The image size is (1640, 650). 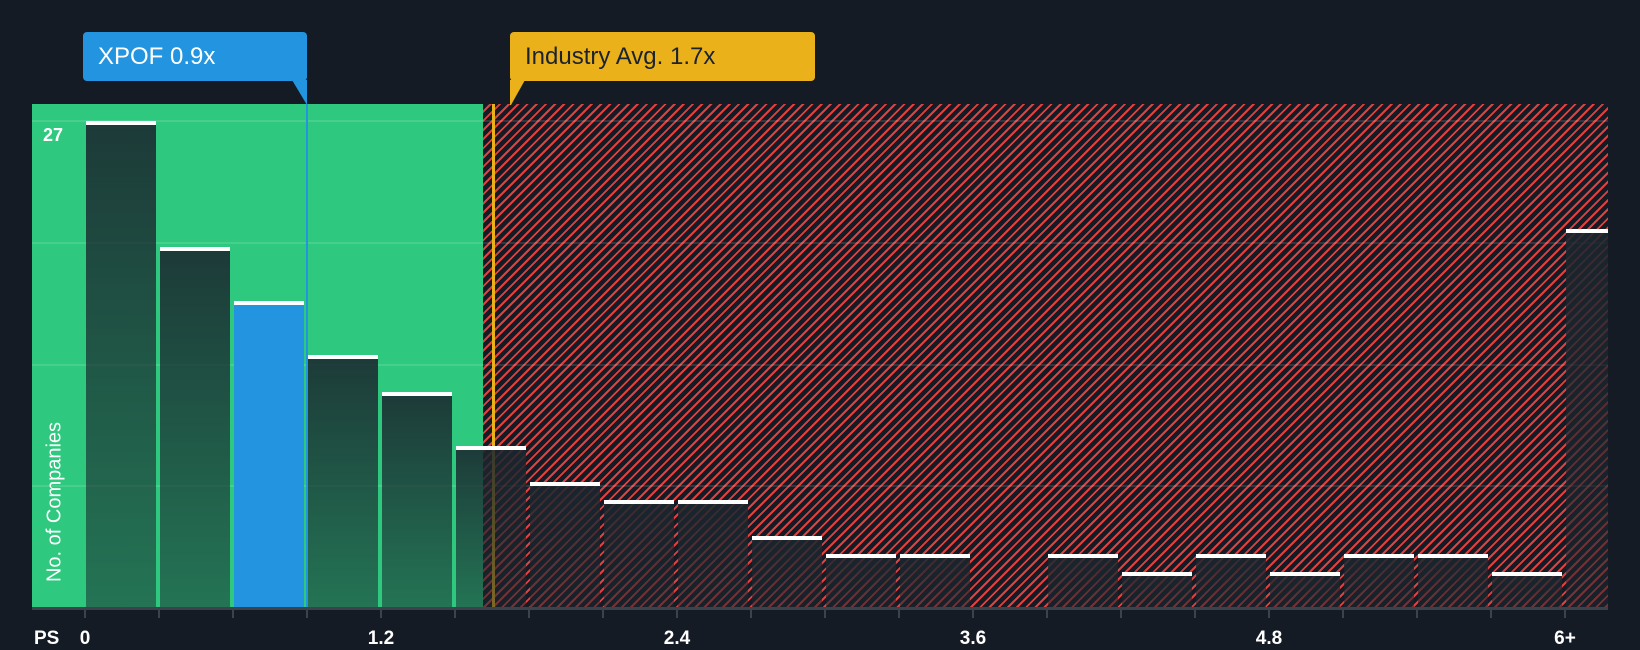 I want to click on x-tick-label: 3.6, so click(x=973, y=638).